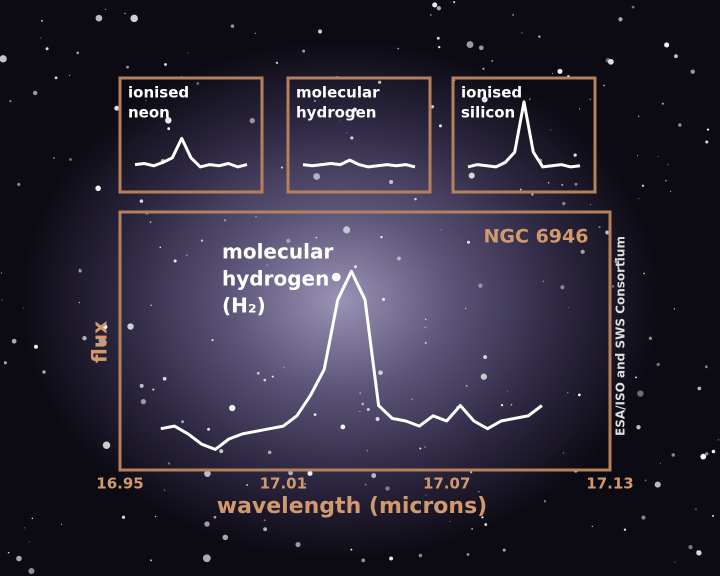  Describe the element at coordinates (609, 484) in the screenshot. I see `x-tick-label: 17.13` at that location.